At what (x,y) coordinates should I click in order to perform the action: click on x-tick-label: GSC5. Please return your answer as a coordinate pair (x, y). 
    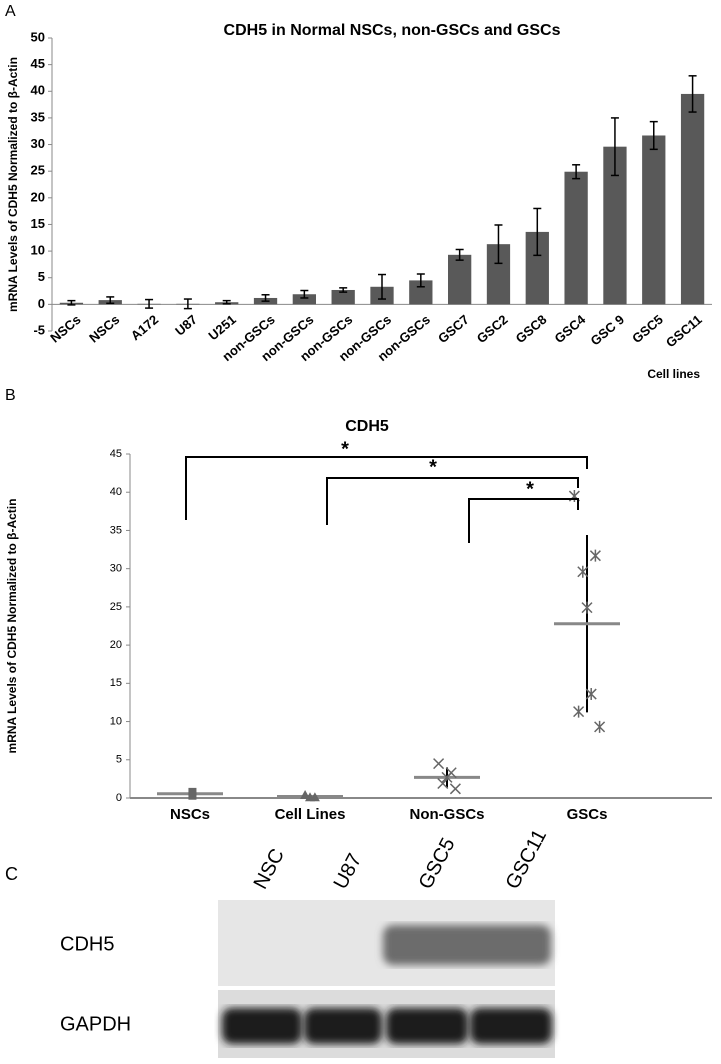
    Looking at the image, I should click on (647, 329).